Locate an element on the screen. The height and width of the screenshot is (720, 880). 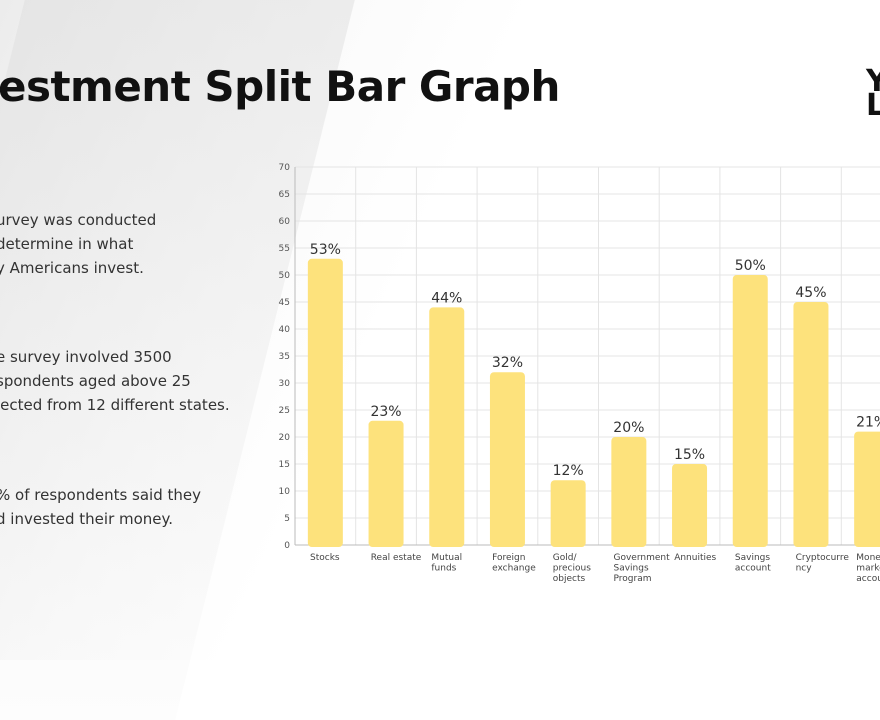
y-tick-label: 0 is located at coordinates (287, 546).